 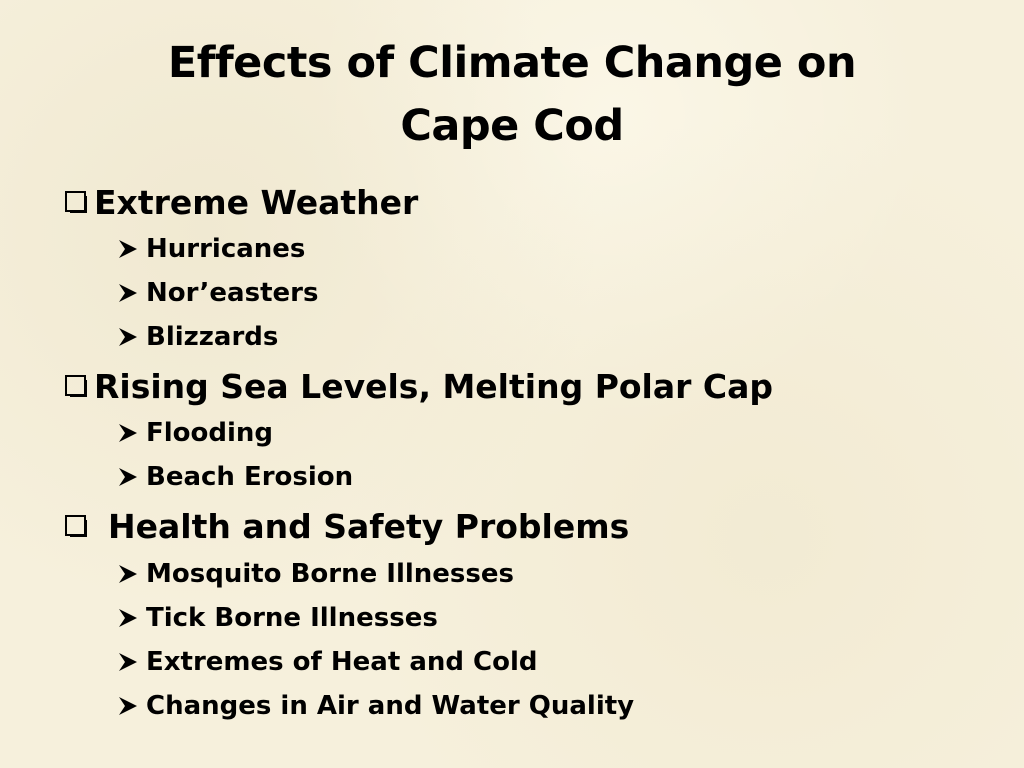 I want to click on list-item: Nor’easters, so click(x=216, y=293).